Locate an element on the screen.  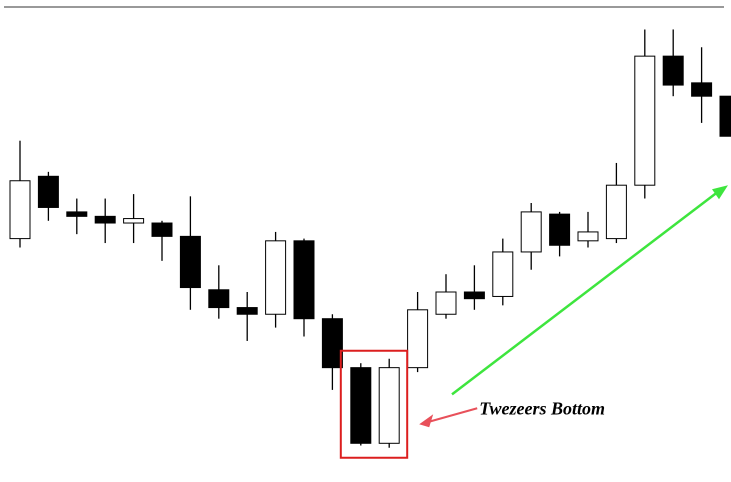
tweezers-bottom-label: Twezeers Bottom is located at coordinates (542, 408).